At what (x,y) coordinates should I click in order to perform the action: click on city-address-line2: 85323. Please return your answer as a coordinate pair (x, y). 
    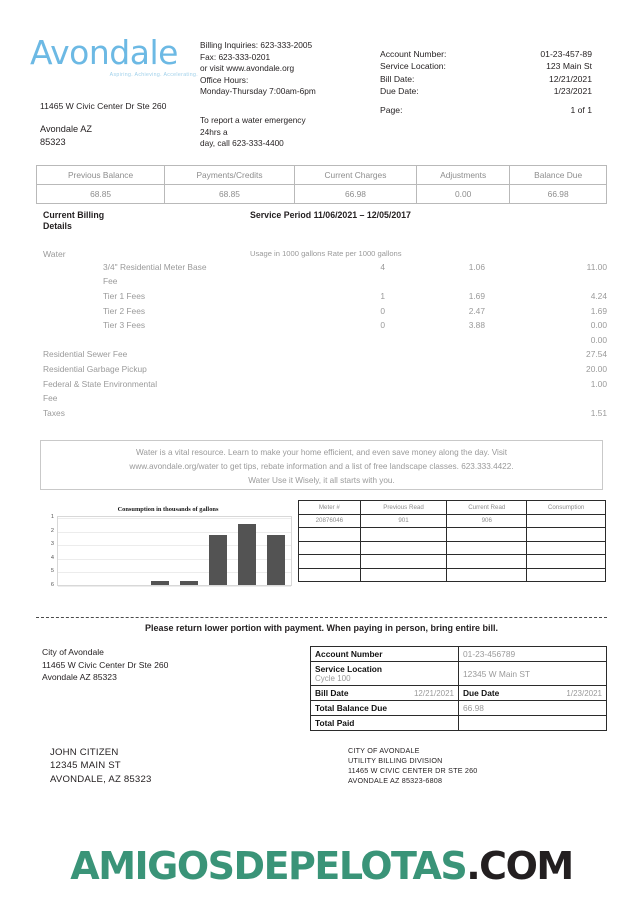
    Looking at the image, I should click on (53, 142).